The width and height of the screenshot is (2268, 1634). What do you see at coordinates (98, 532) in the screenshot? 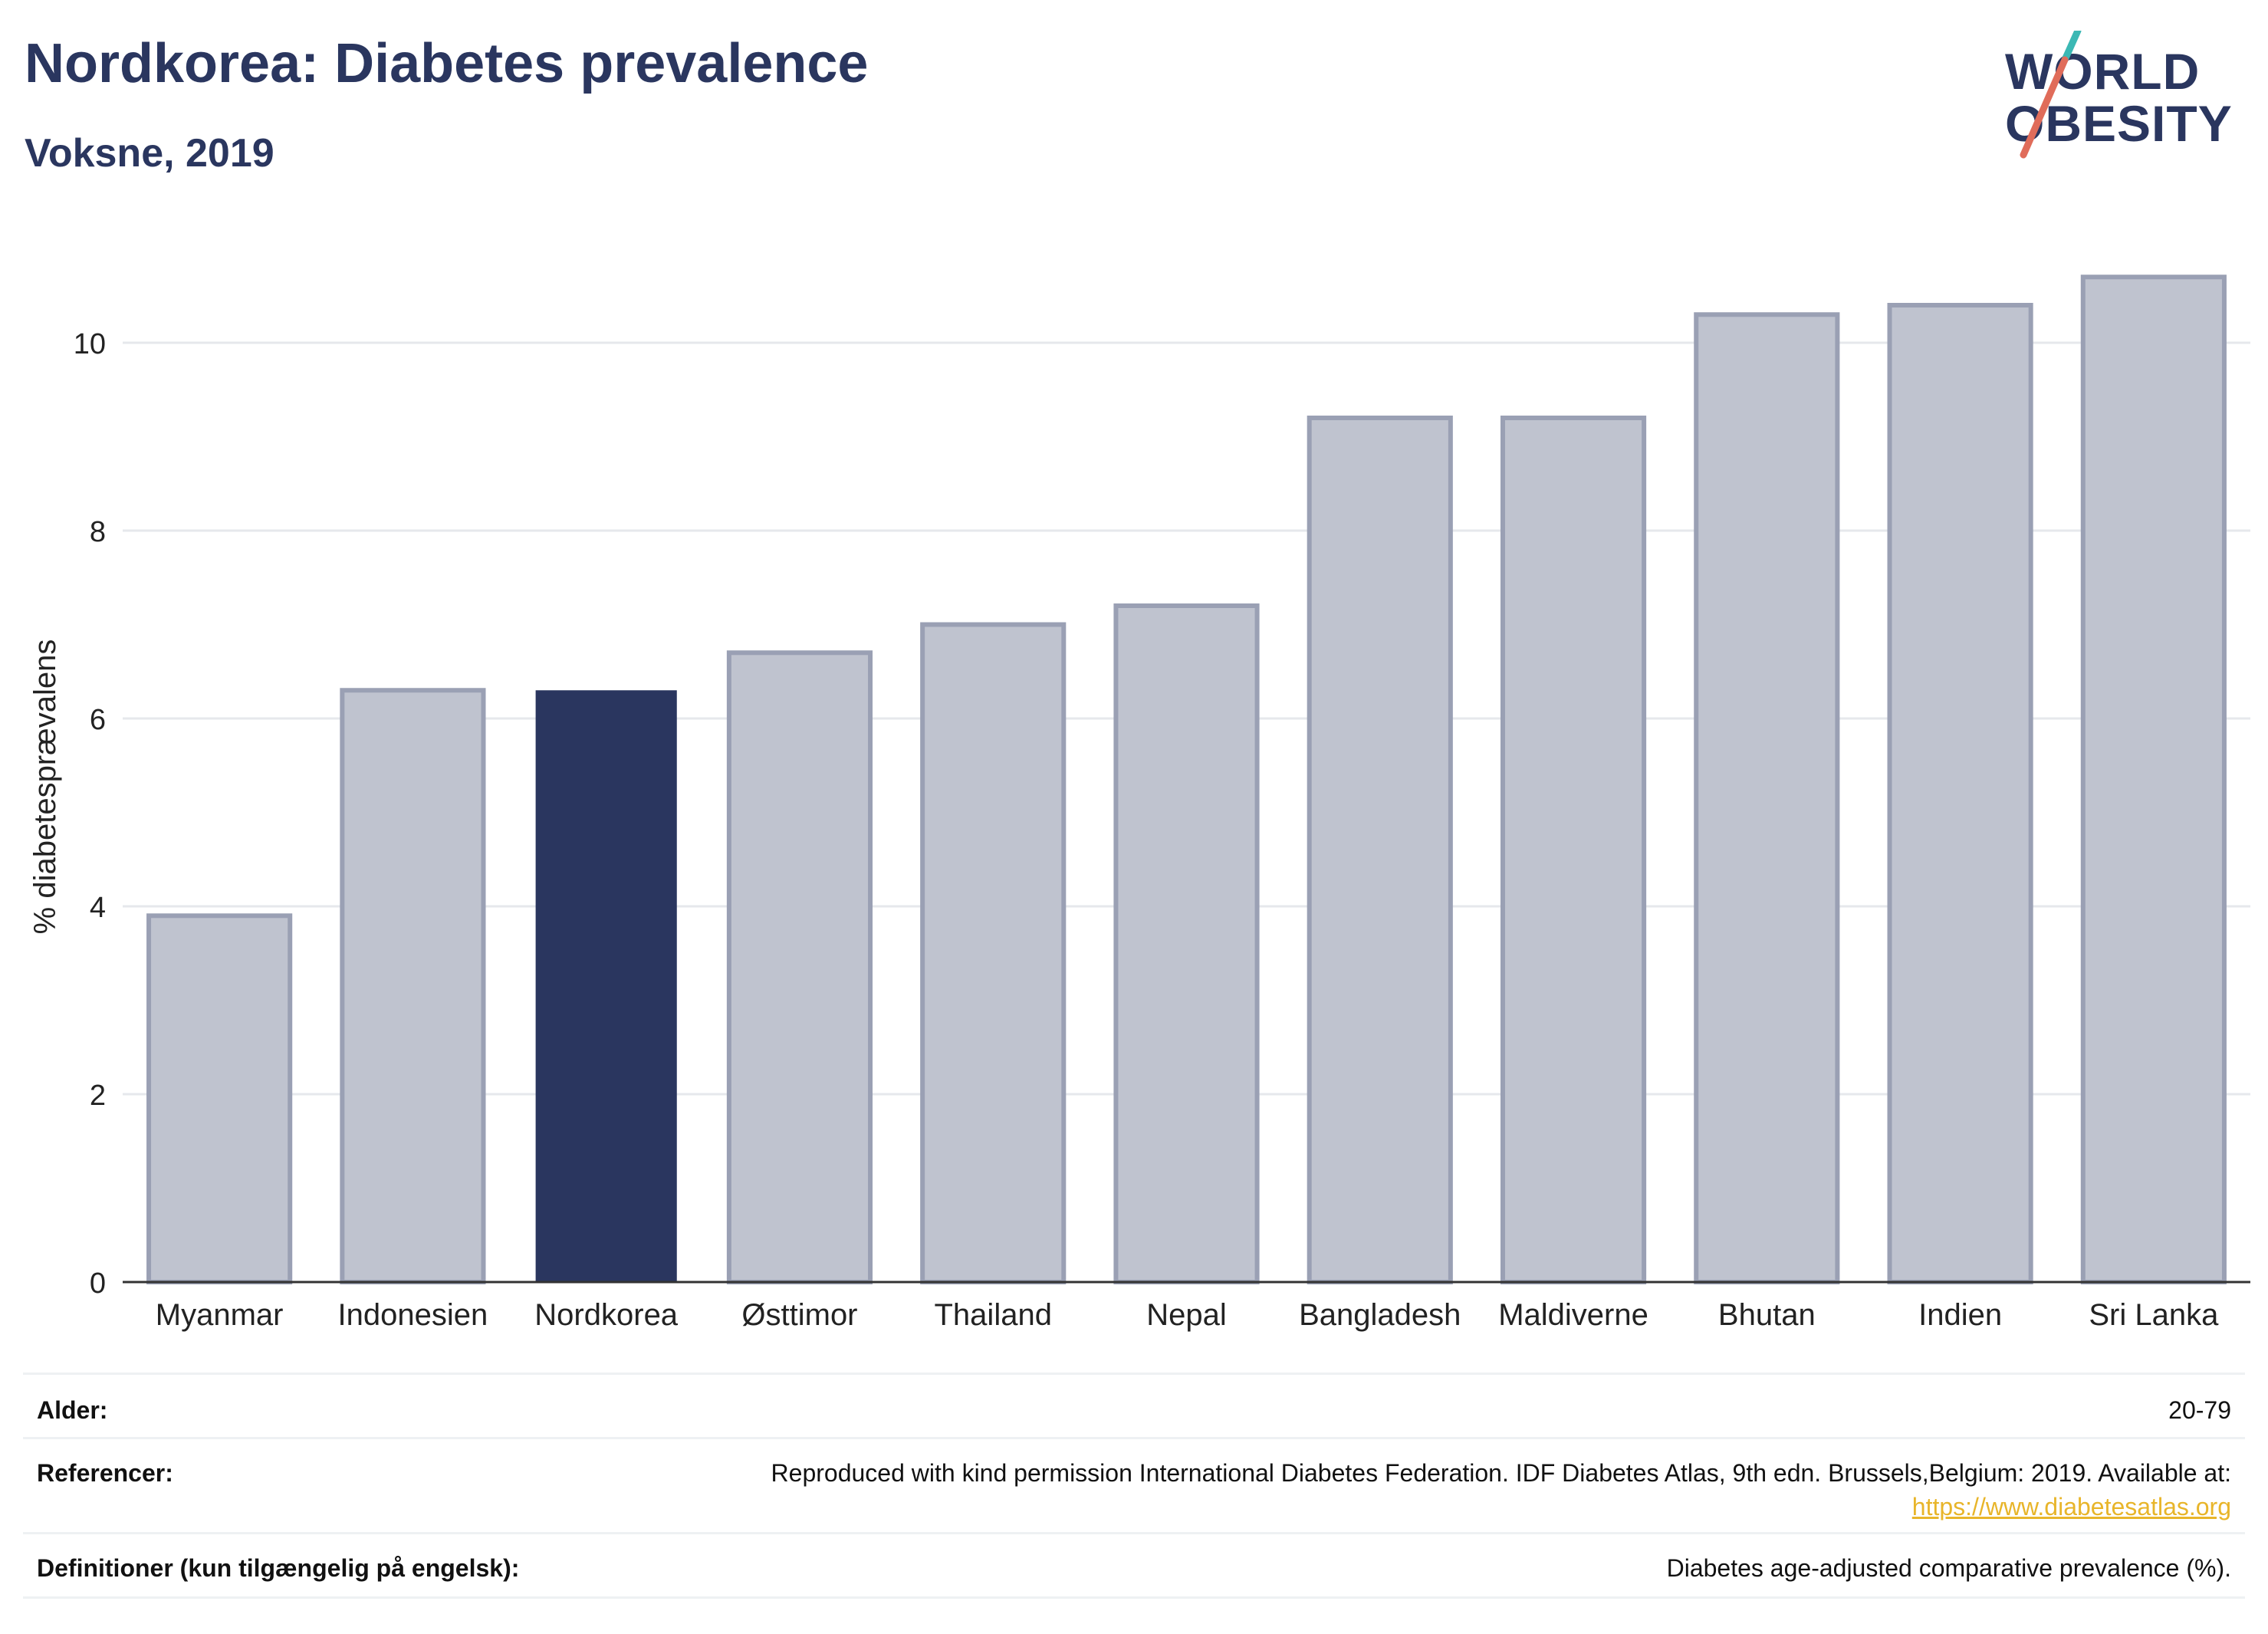
I see `y-tick-label: 8` at bounding box center [98, 532].